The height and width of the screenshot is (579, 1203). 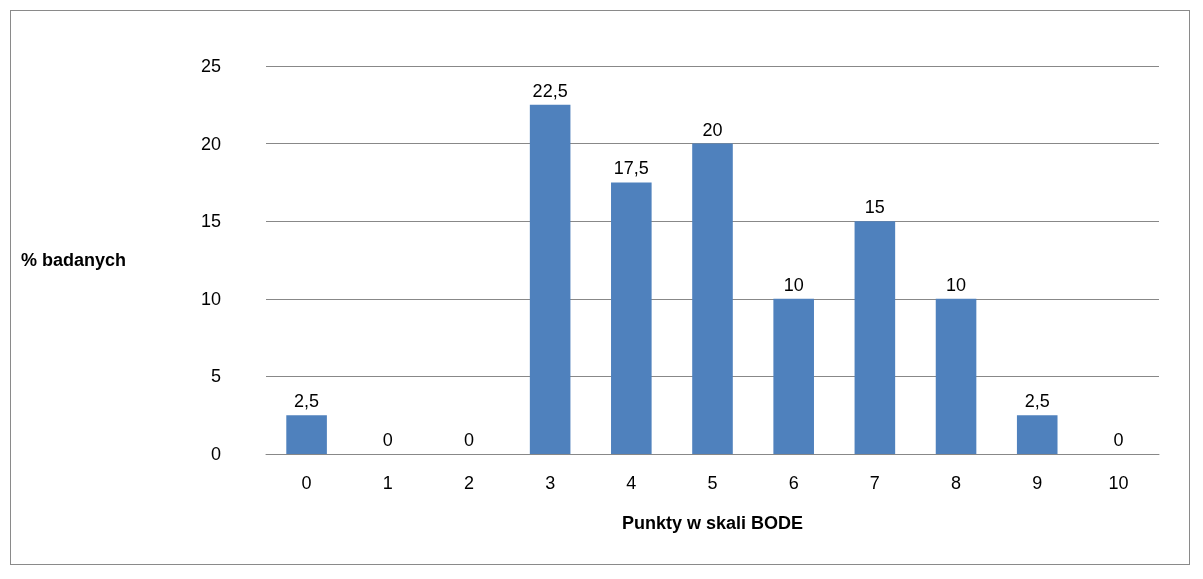 What do you see at coordinates (631, 168) in the screenshot?
I see `data-label: 17,5` at bounding box center [631, 168].